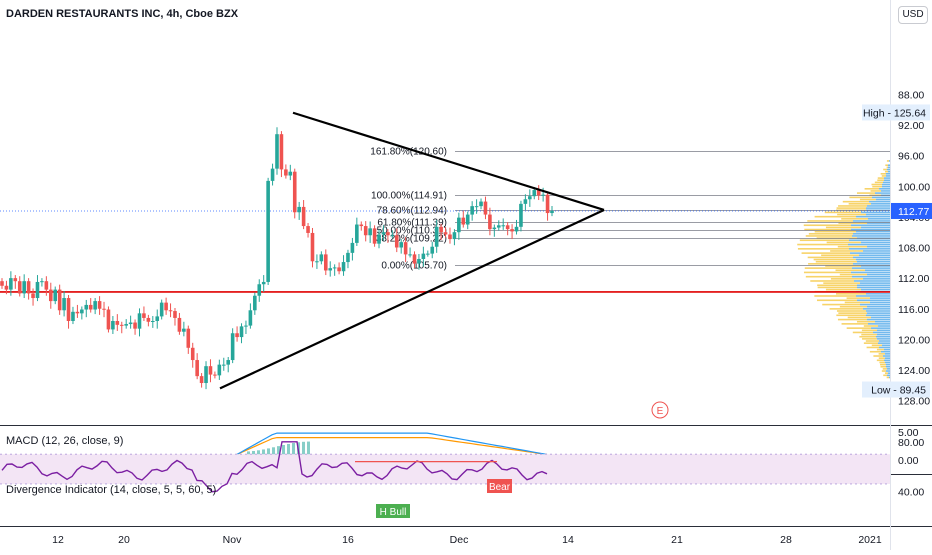 This screenshot has width=932, height=555. What do you see at coordinates (412, 299) in the screenshot?
I see `triangle-lower-line` at bounding box center [412, 299].